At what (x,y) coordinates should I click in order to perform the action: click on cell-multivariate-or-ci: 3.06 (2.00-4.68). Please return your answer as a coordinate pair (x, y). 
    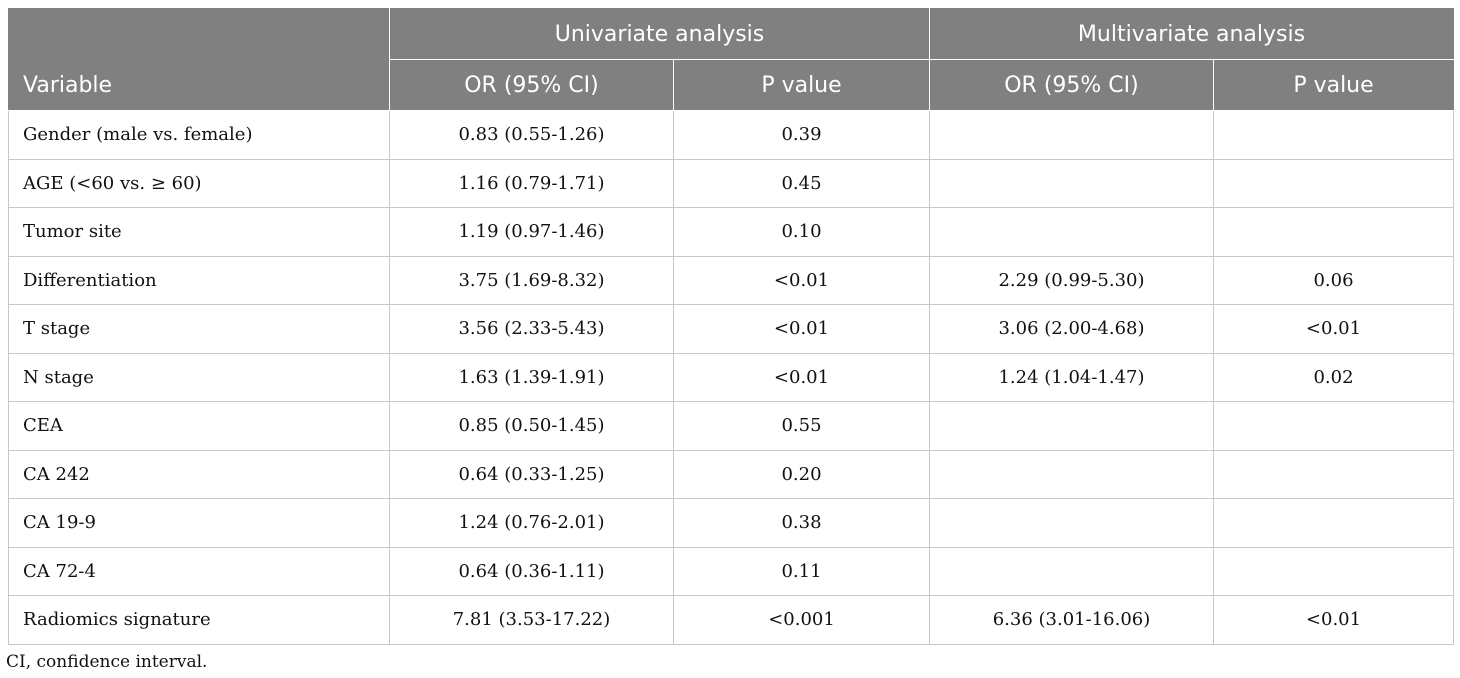
    Looking at the image, I should click on (1071, 329).